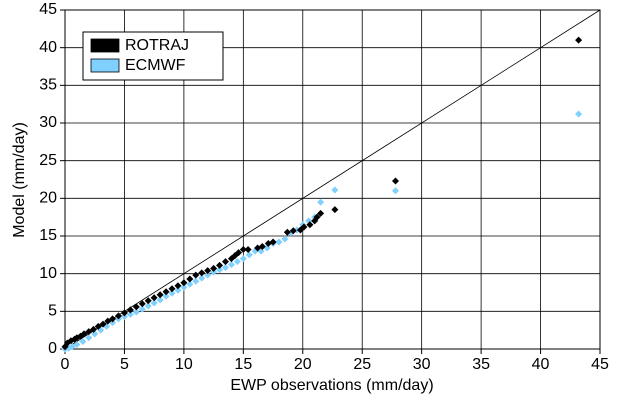  What do you see at coordinates (362, 364) in the screenshot?
I see `x-tick-label: 25` at bounding box center [362, 364].